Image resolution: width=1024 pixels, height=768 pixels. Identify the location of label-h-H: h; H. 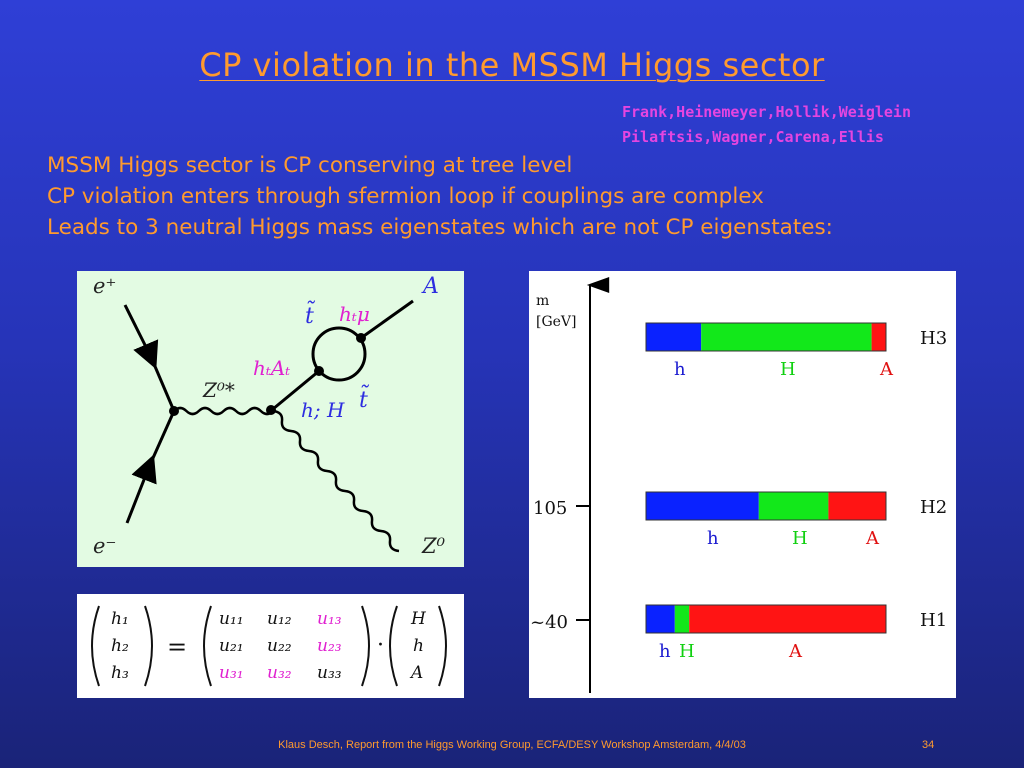
(323, 410).